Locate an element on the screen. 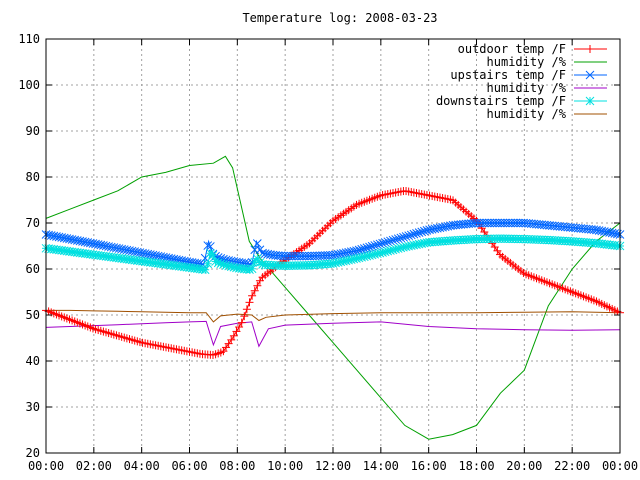 Image resolution: width=640 pixels, height=480 pixels. chart-title: Temperature log: 2008-03-23 is located at coordinates (339, 18).